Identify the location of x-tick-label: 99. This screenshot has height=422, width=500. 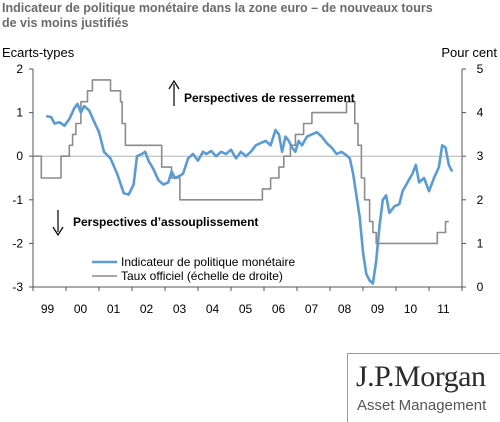
(48, 309).